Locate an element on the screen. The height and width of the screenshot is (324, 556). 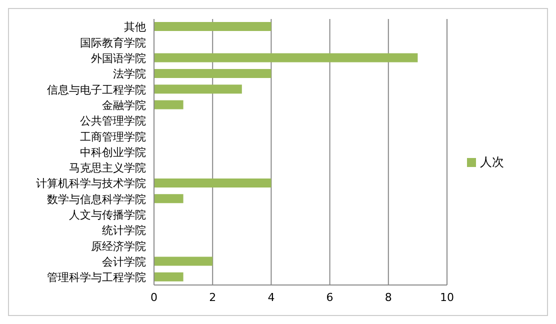
y-tick-label: 公共管理学院 is located at coordinates (113, 121).